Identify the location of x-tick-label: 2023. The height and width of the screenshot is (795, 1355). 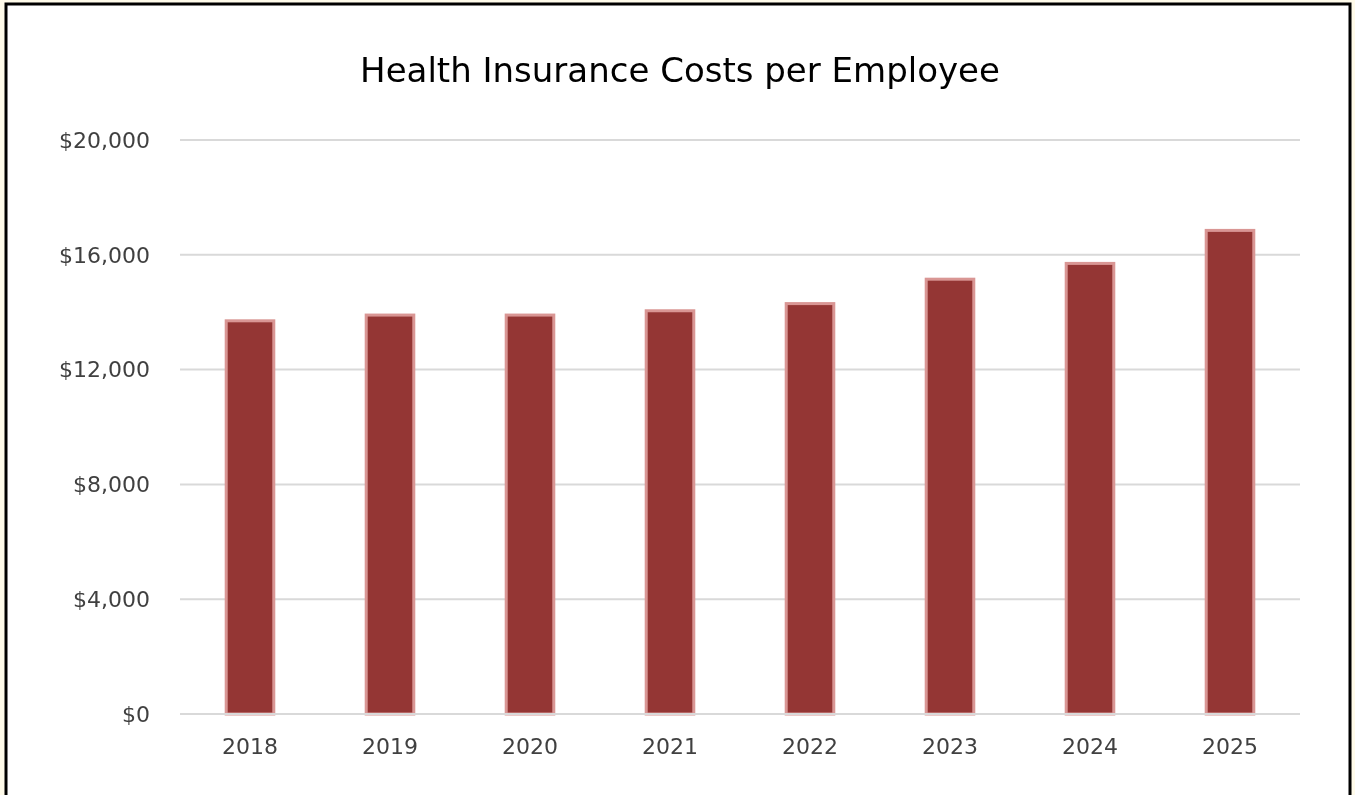
(950, 746).